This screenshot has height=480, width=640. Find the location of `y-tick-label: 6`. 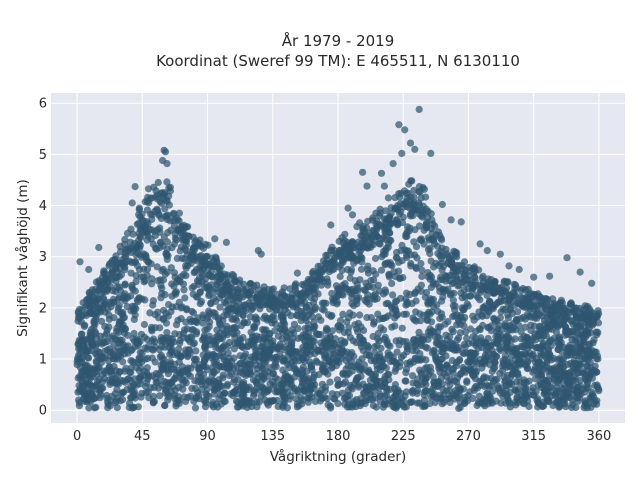

y-tick-label: 6 is located at coordinates (43, 104).